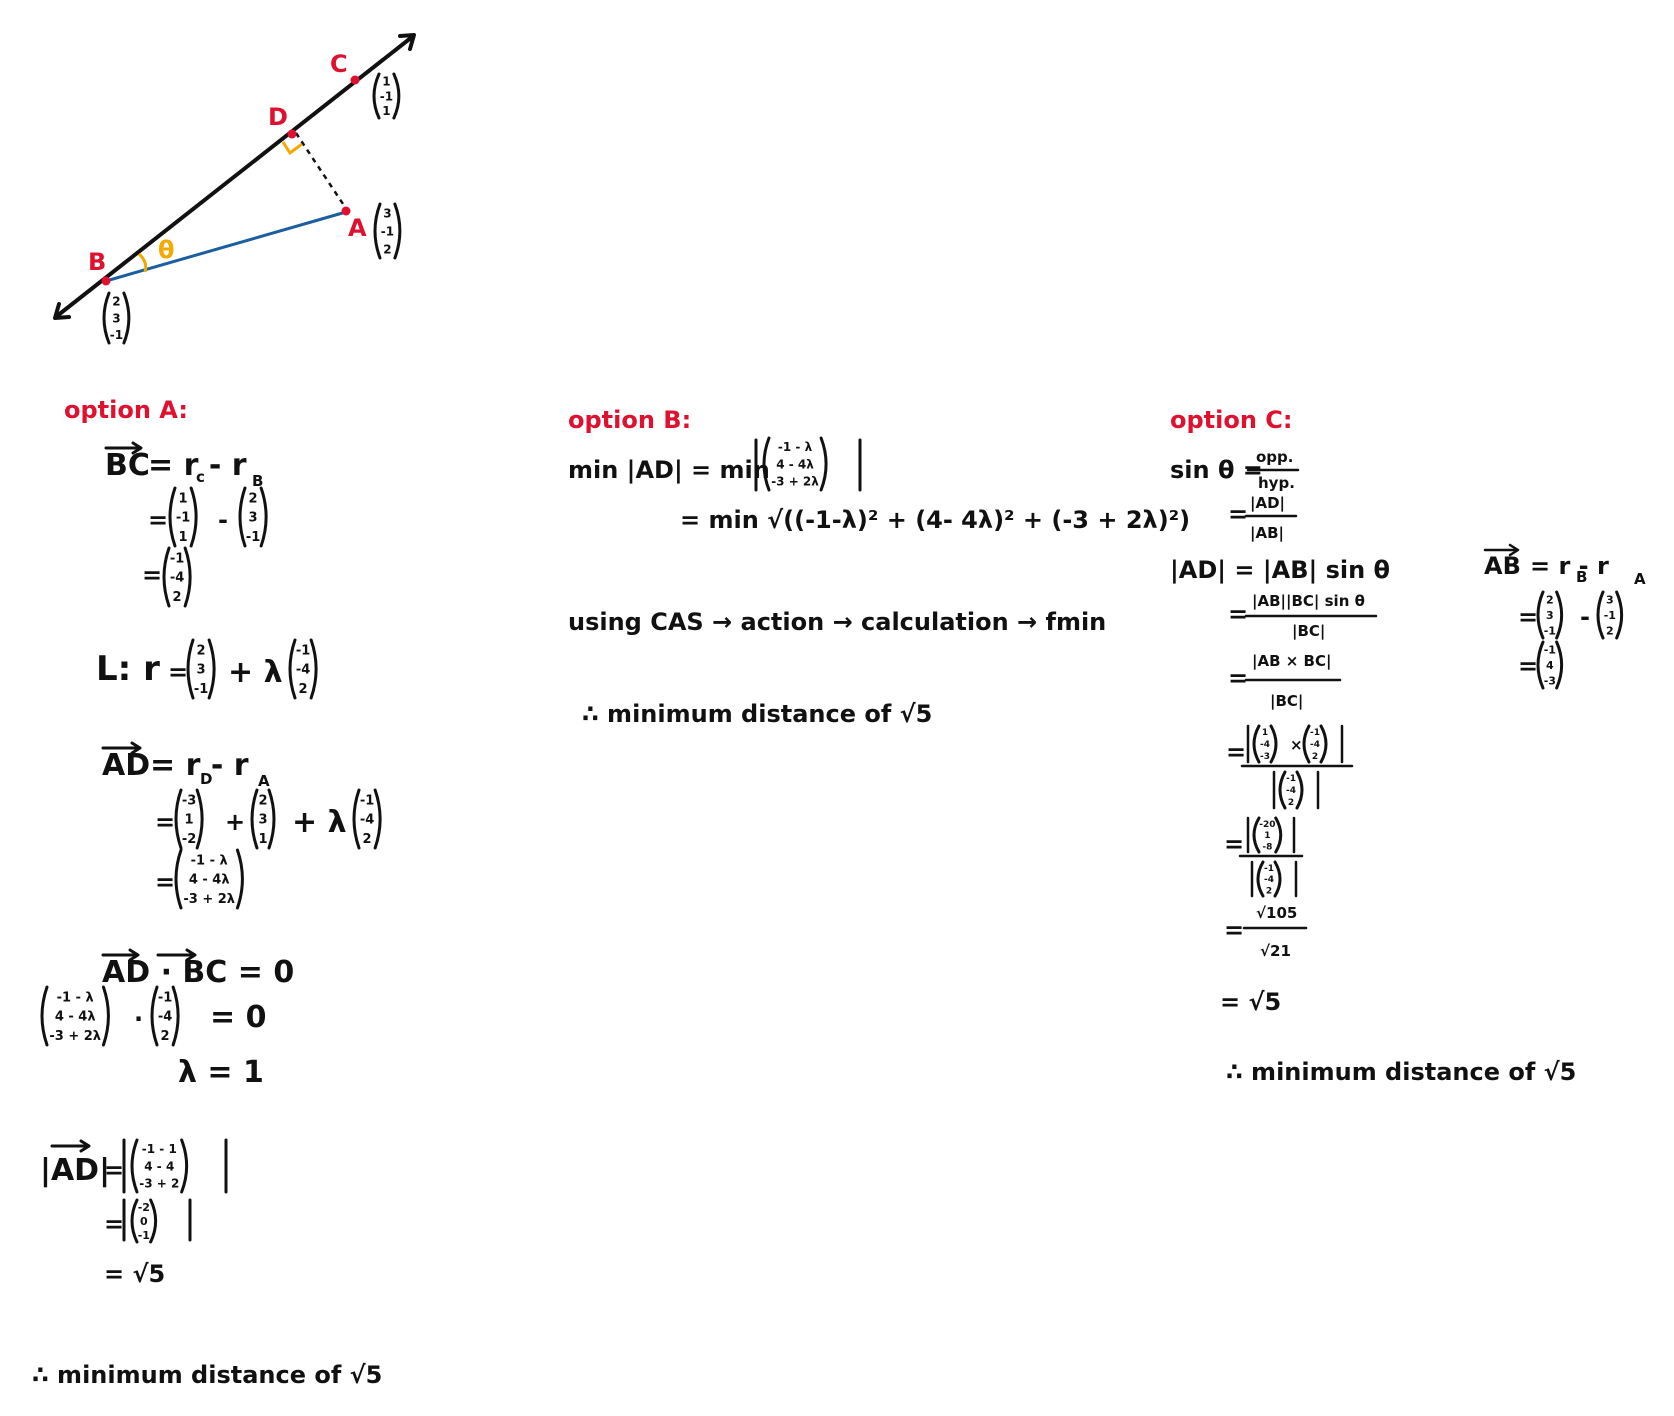 The height and width of the screenshot is (1416, 1674). What do you see at coordinates (201, 669) in the screenshot?
I see `line-vector-1: 2 3 -1` at bounding box center [201, 669].